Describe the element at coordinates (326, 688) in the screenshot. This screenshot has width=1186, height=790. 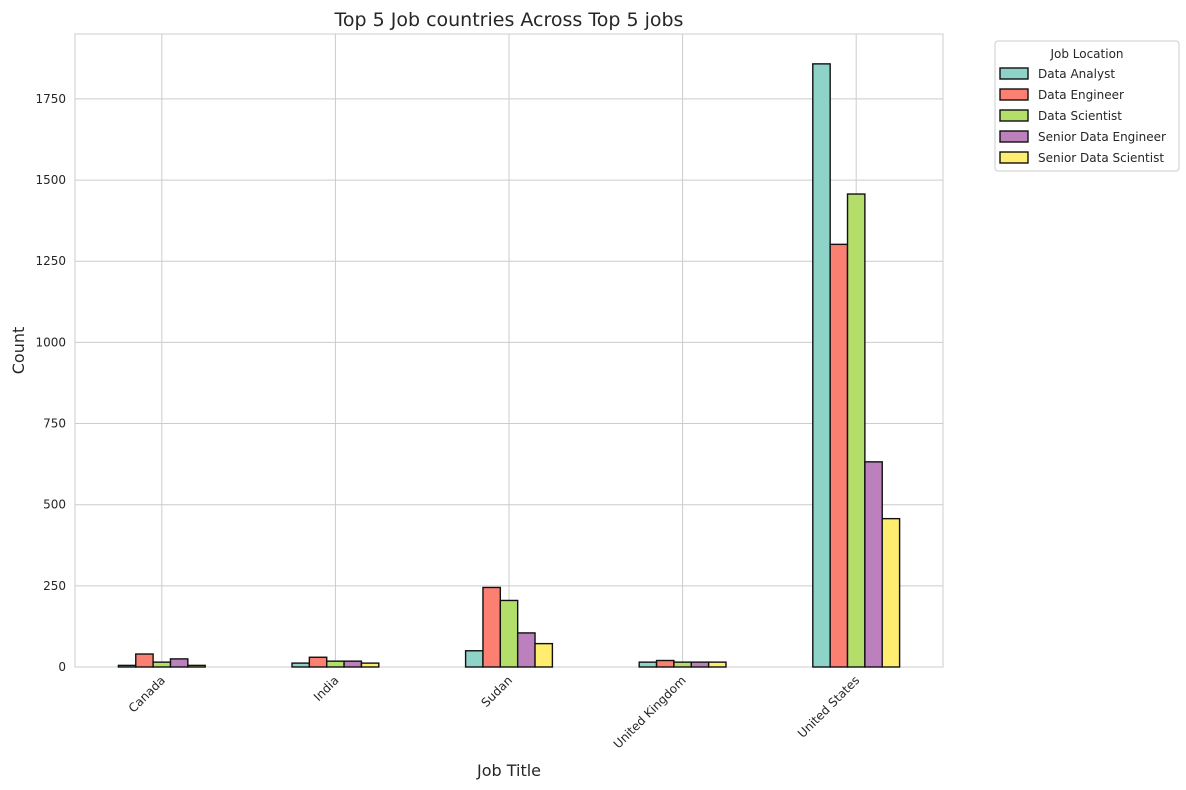
I see `x-tick-label: India` at that location.